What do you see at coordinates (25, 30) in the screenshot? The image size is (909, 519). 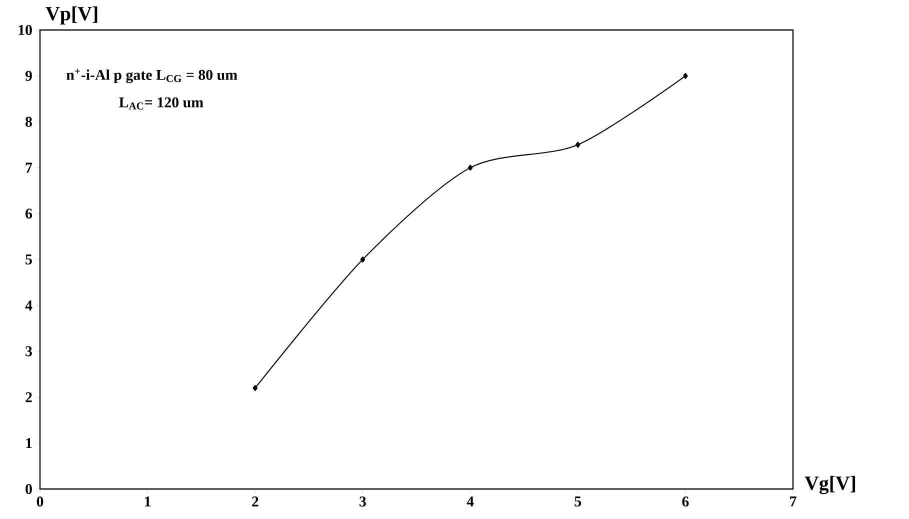 I see `y-tick-label: 10` at bounding box center [25, 30].